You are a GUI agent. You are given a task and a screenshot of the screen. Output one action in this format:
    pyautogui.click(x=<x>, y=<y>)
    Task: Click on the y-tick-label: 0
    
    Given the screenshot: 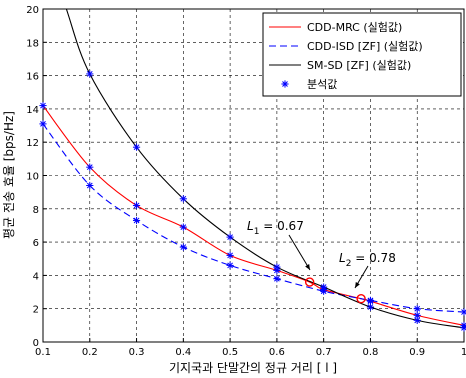 What is the action you would take?
    pyautogui.click(x=36, y=343)
    